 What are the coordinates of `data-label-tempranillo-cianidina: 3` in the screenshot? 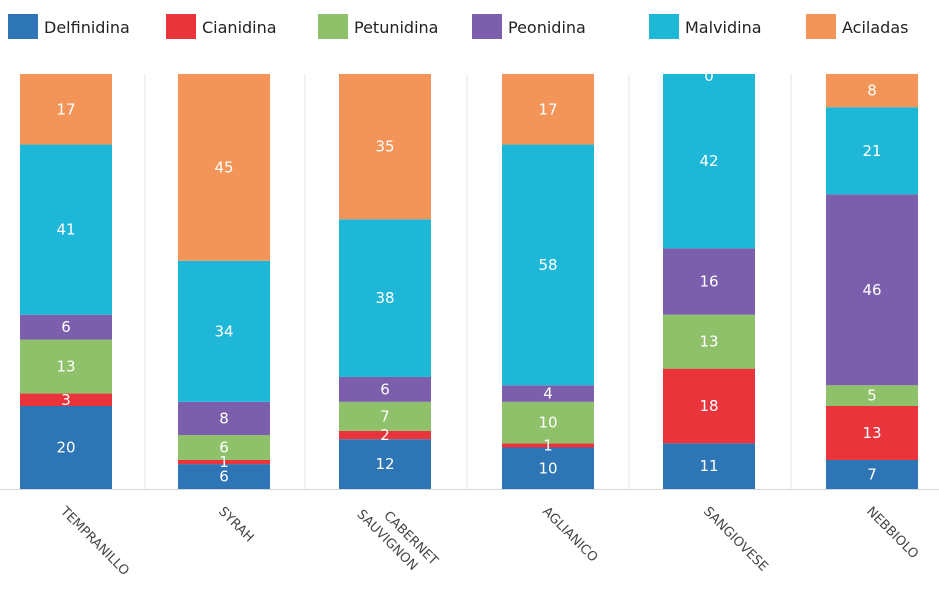 It's located at (66, 400).